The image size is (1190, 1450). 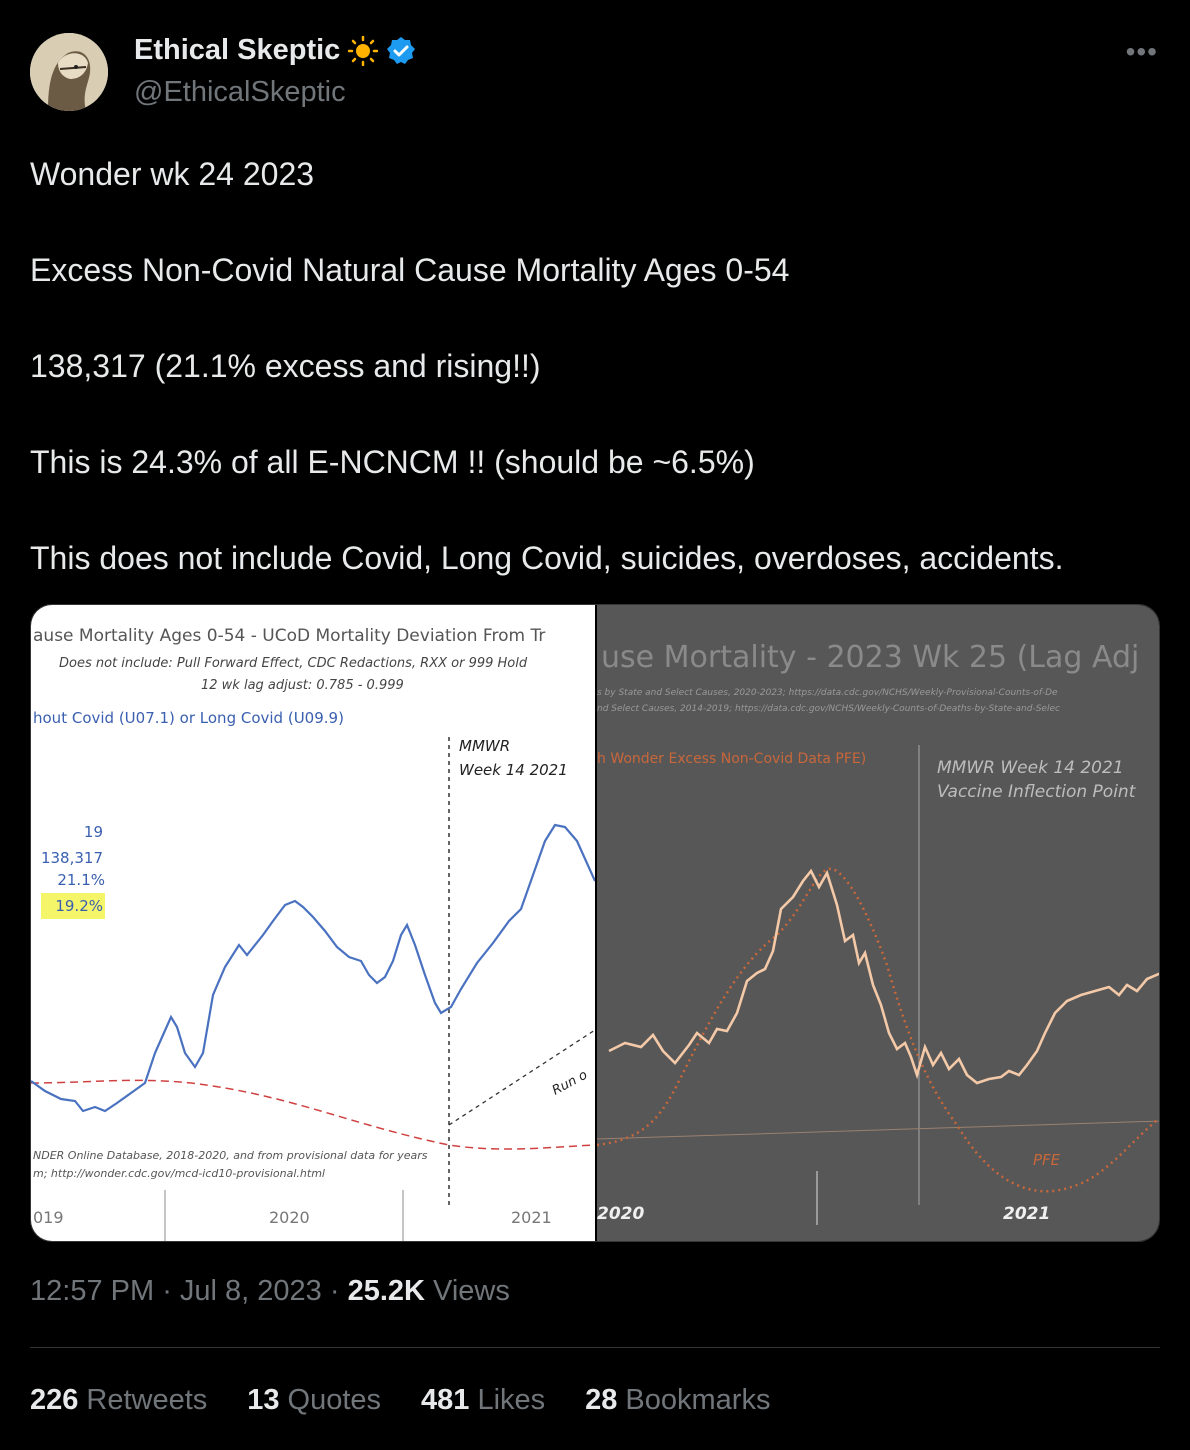 I want to click on right-pfe-dotted-line, so click(x=877, y=1030).